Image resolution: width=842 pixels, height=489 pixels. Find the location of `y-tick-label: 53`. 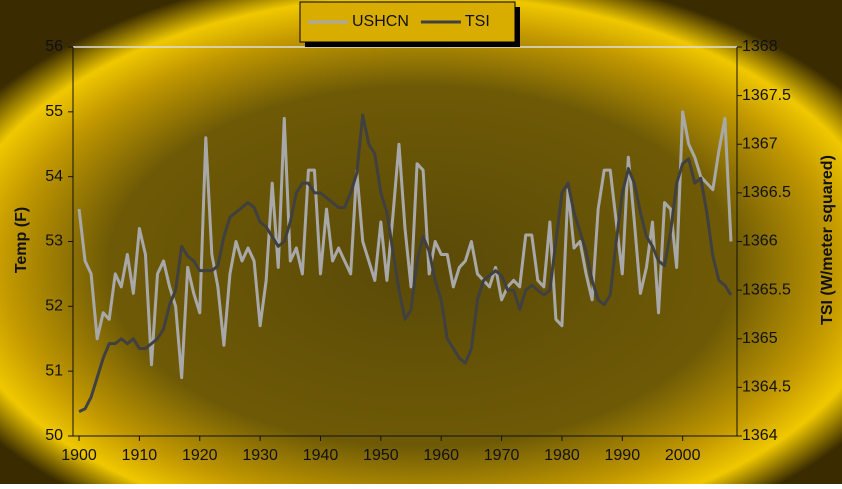

y-tick-label: 53 is located at coordinates (54, 241).